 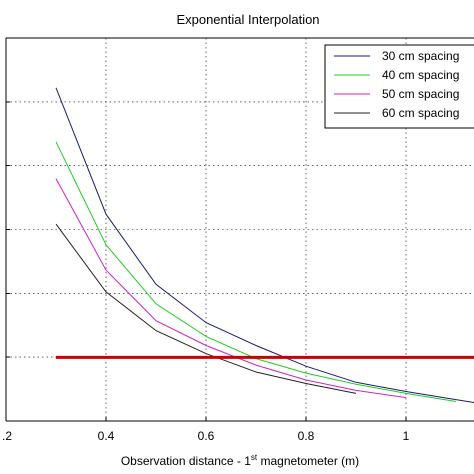 I want to click on x-axis-label-superscript: st, so click(x=254, y=457).